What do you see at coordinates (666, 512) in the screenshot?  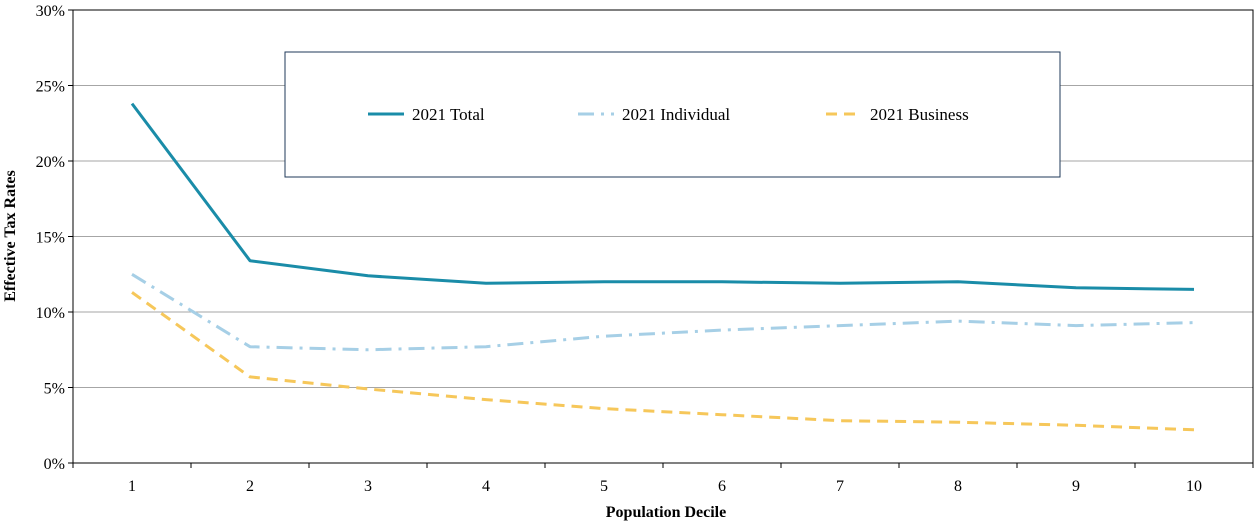 I see `x-axis-title: Population Decile` at bounding box center [666, 512].